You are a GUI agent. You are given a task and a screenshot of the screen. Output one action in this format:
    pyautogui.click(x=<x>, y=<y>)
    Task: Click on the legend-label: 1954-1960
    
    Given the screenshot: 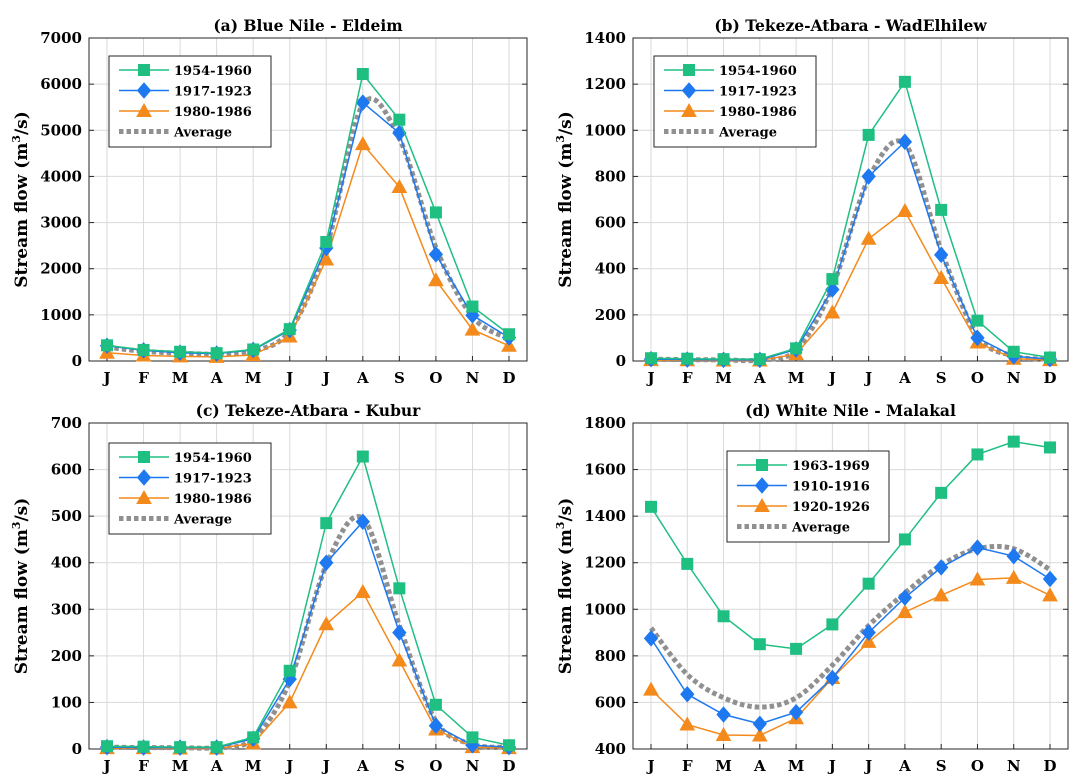 What is the action you would take?
    pyautogui.click(x=758, y=71)
    